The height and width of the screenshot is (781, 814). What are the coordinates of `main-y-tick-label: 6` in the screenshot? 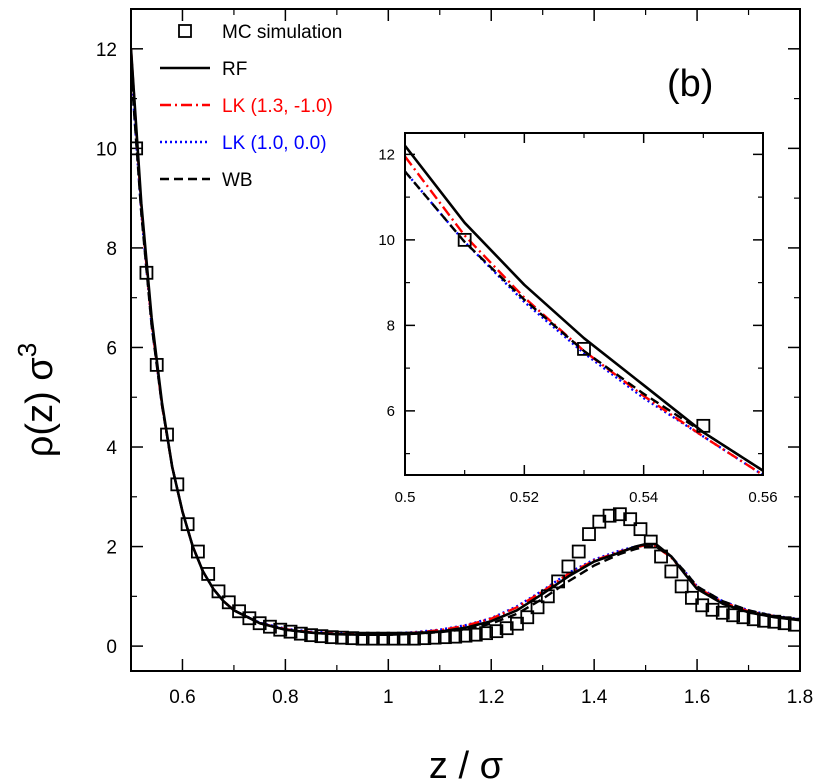 It's located at (111, 348).